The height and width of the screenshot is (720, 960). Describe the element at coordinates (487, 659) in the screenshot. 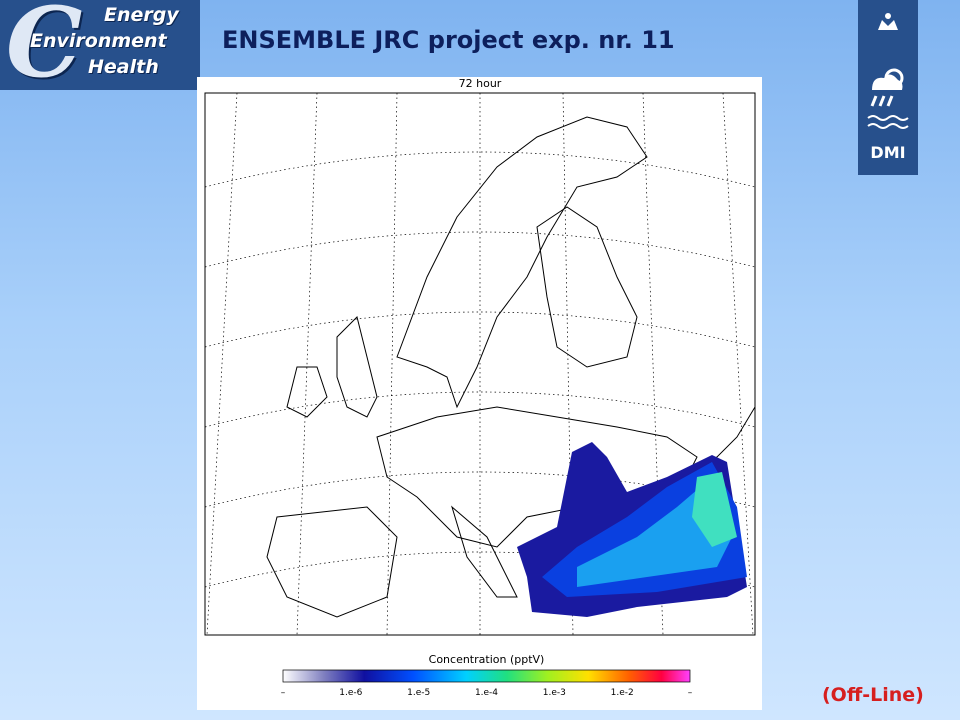

I see `colorbar-title: Concentration (pptV)` at that location.